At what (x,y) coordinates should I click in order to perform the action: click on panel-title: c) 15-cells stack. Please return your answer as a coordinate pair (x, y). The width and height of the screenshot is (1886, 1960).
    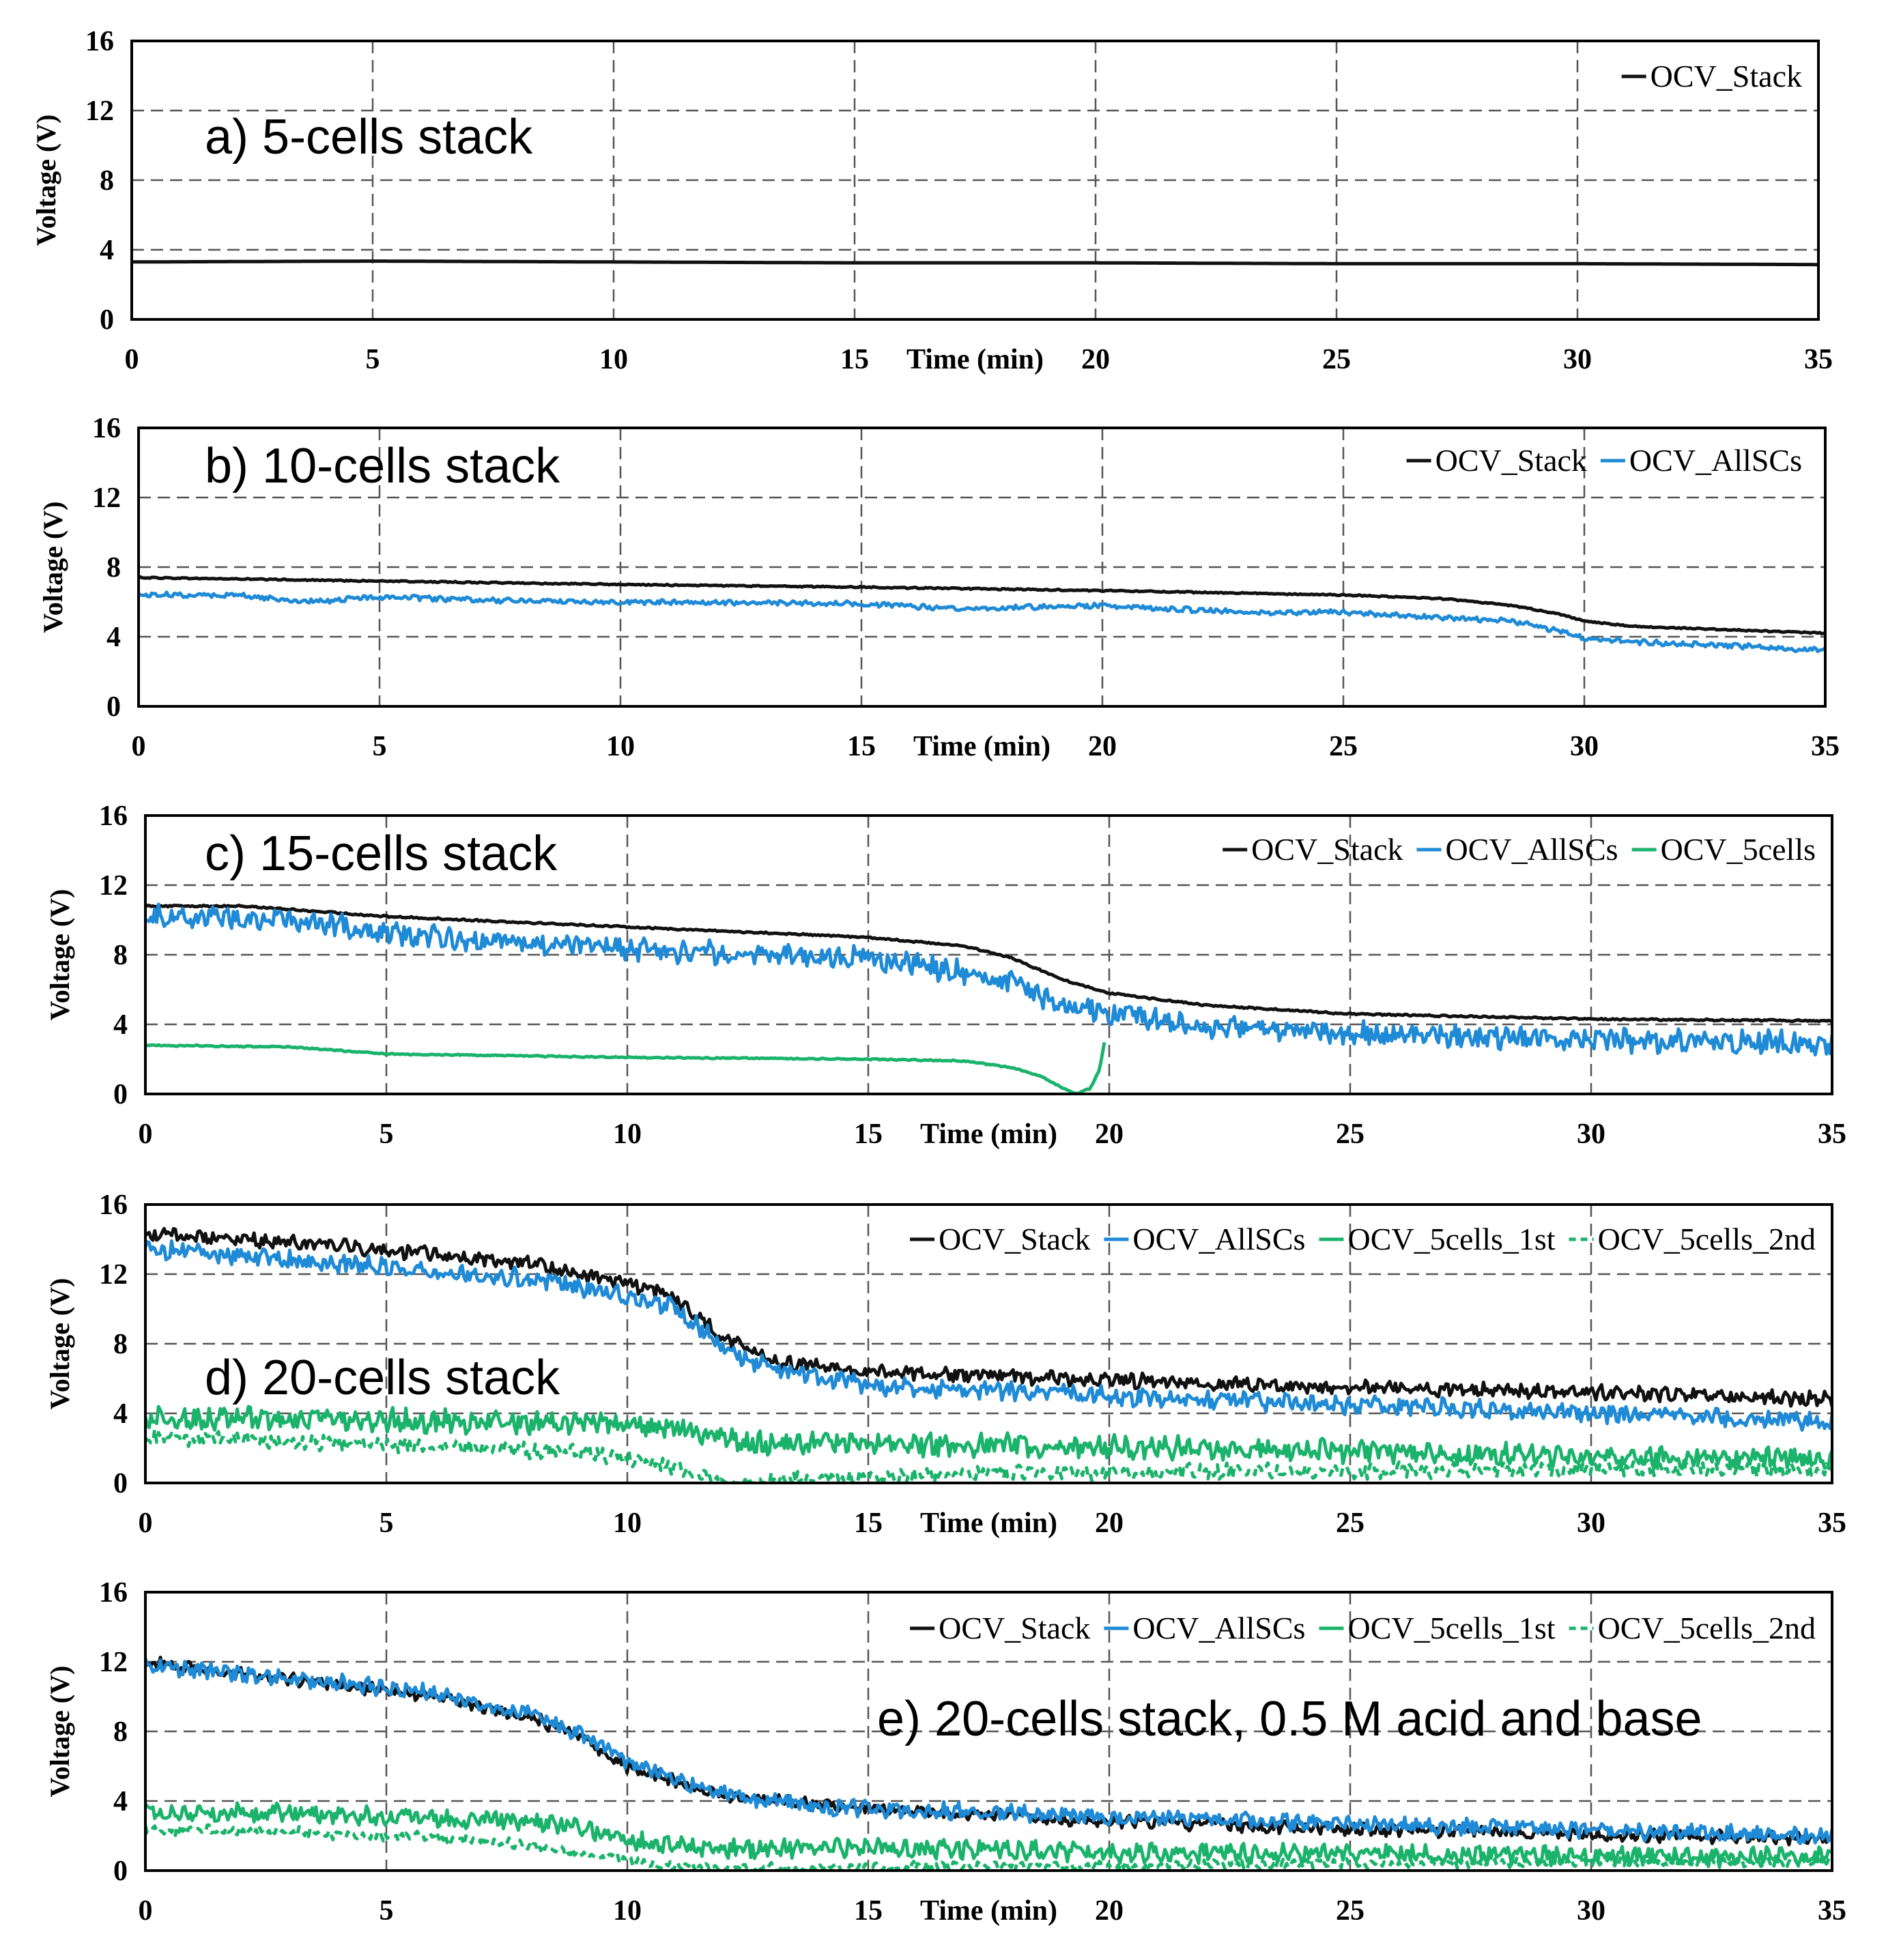
    Looking at the image, I should click on (381, 854).